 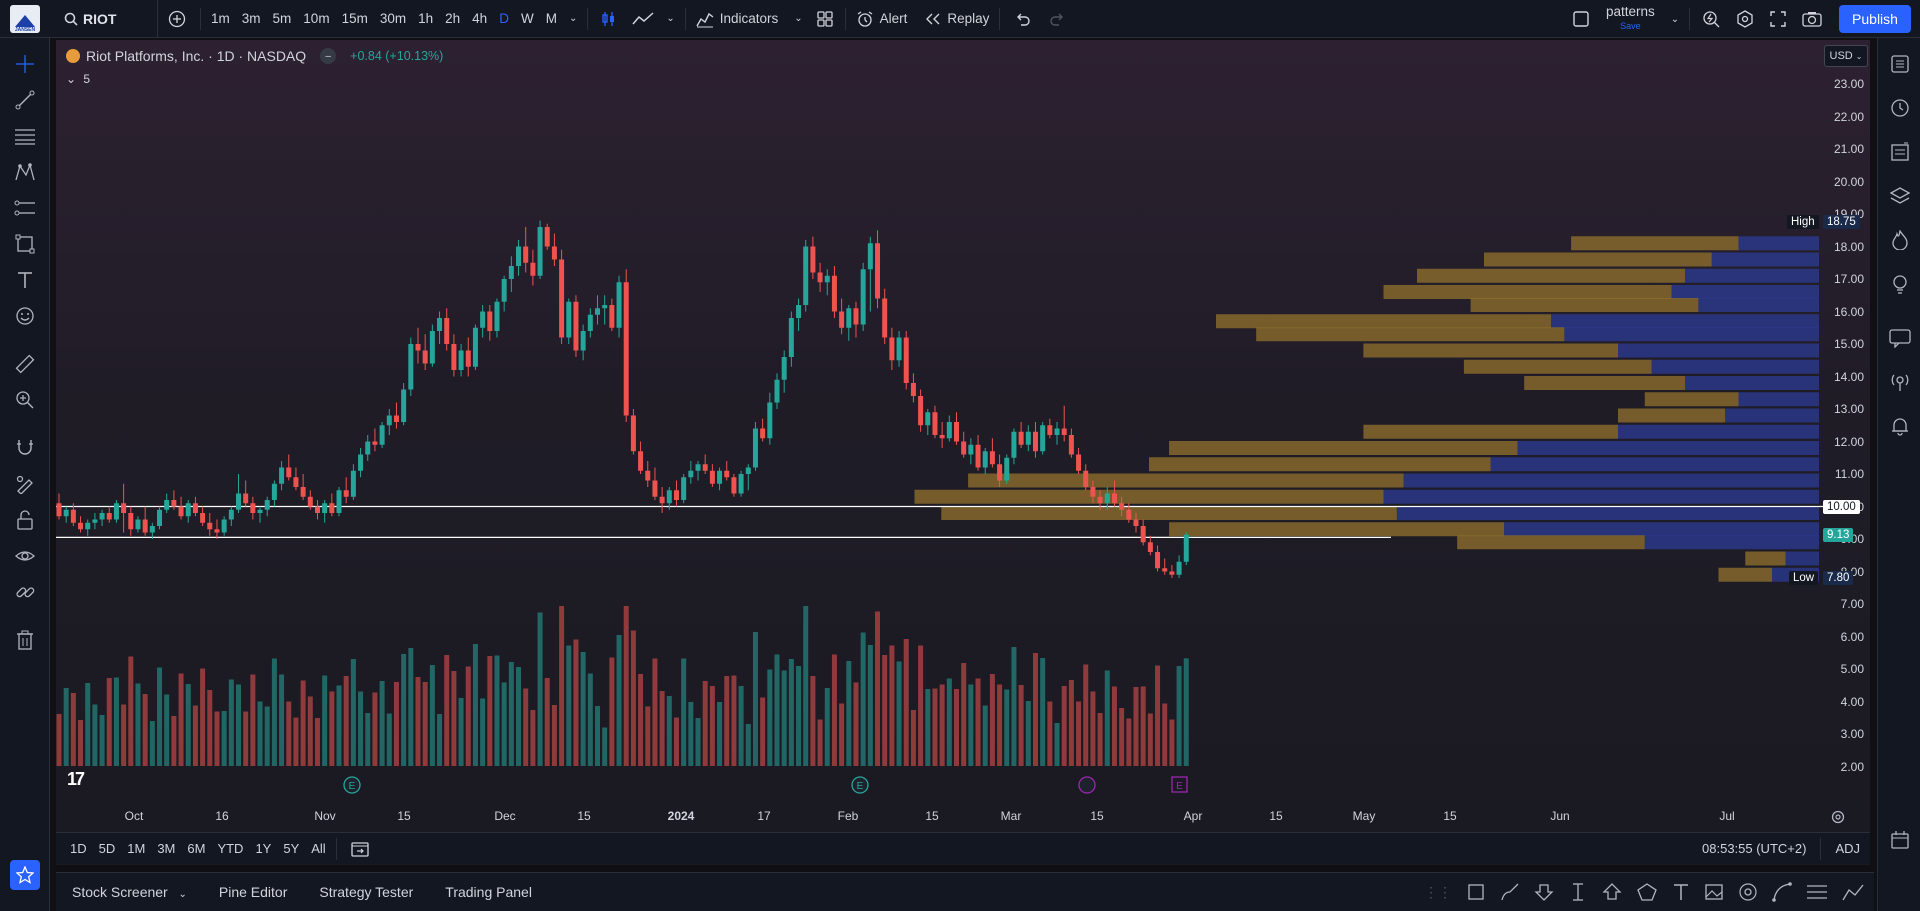 What do you see at coordinates (504, 18) in the screenshot?
I see `interval-D: D` at bounding box center [504, 18].